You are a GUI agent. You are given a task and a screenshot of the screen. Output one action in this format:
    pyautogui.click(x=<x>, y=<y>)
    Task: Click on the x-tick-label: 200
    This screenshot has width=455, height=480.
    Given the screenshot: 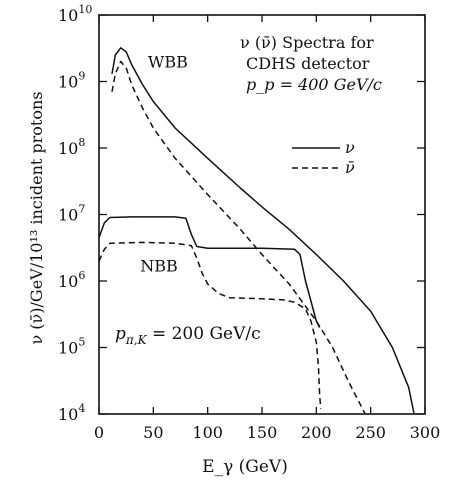 What is the action you would take?
    pyautogui.click(x=316, y=432)
    